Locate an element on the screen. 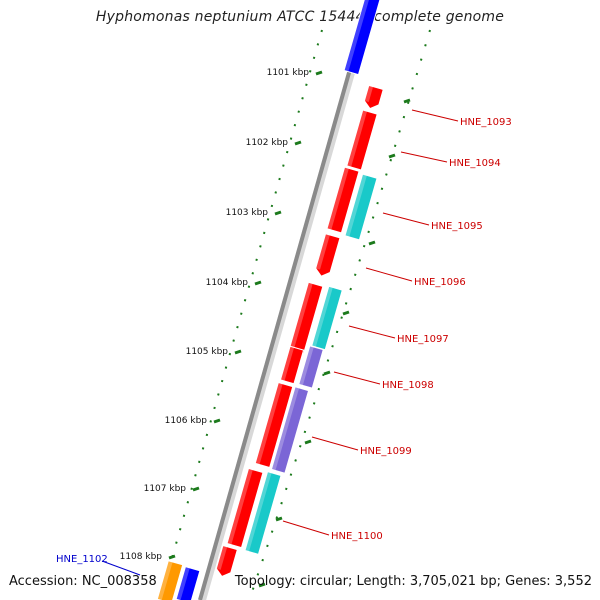  kbp-label: 1103 kbp is located at coordinates (247, 213).